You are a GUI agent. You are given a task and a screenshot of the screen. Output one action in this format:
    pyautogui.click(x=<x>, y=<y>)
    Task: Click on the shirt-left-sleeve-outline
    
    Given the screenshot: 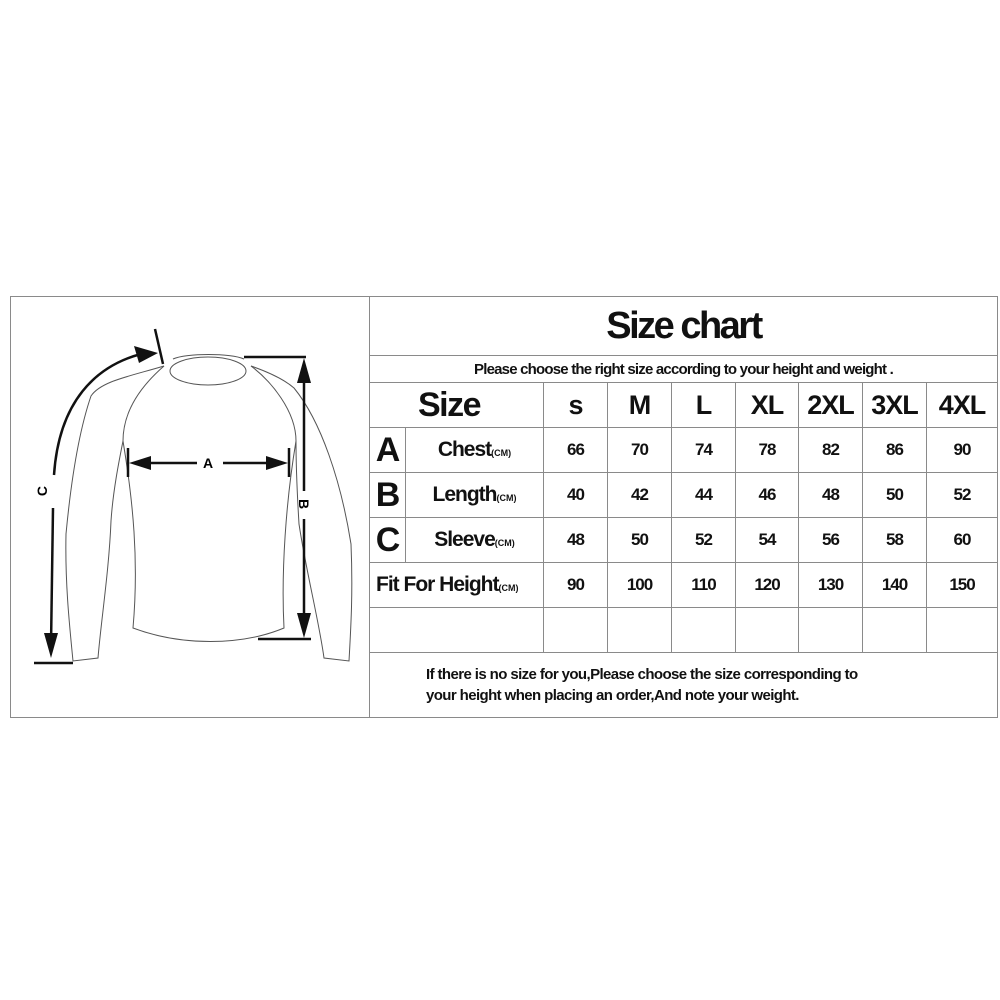 What is the action you would take?
    pyautogui.click(x=115, y=513)
    